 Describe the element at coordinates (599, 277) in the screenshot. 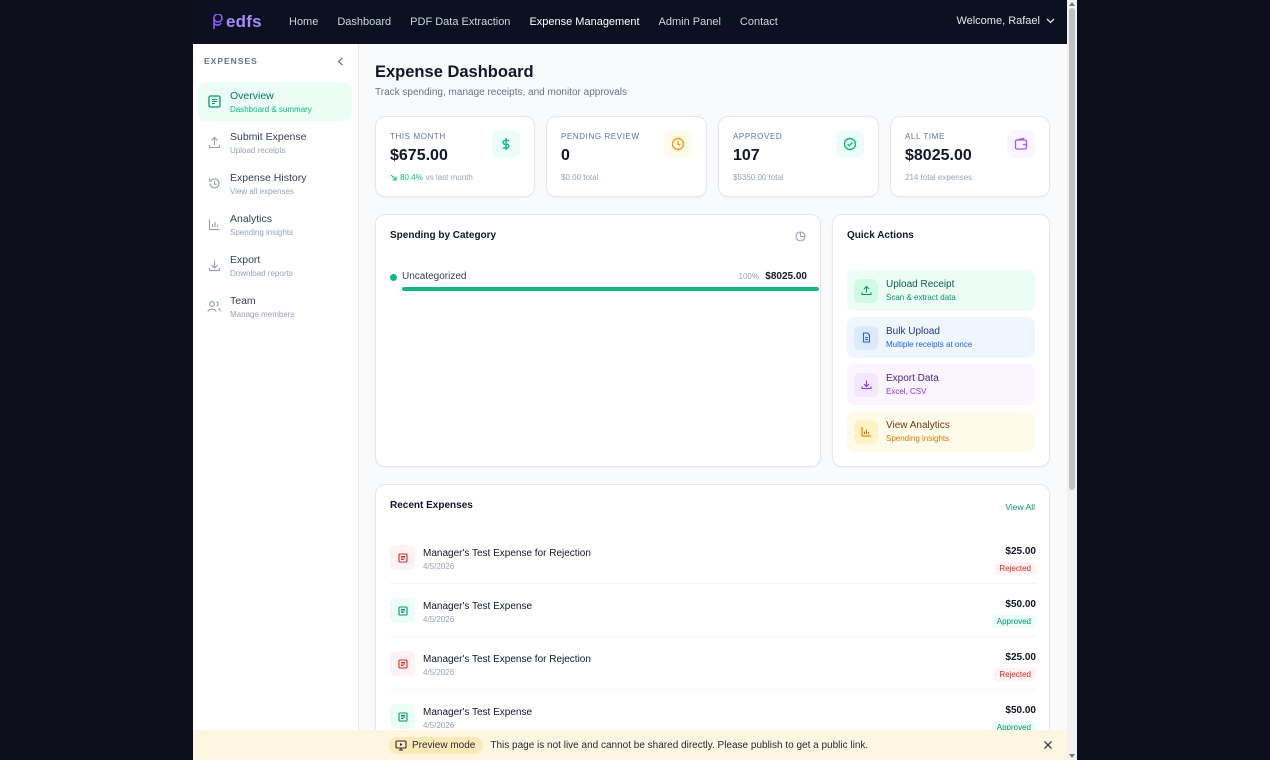

I see `category-row: Uncategorized 100% $8025.00` at that location.